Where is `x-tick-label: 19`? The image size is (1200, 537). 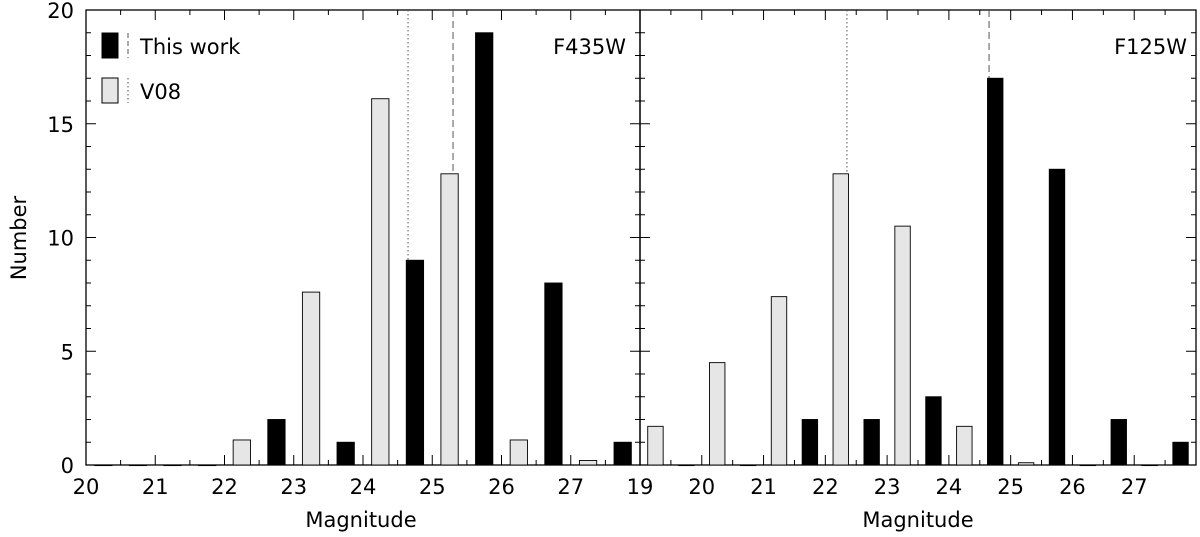
x-tick-label: 19 is located at coordinates (640, 487).